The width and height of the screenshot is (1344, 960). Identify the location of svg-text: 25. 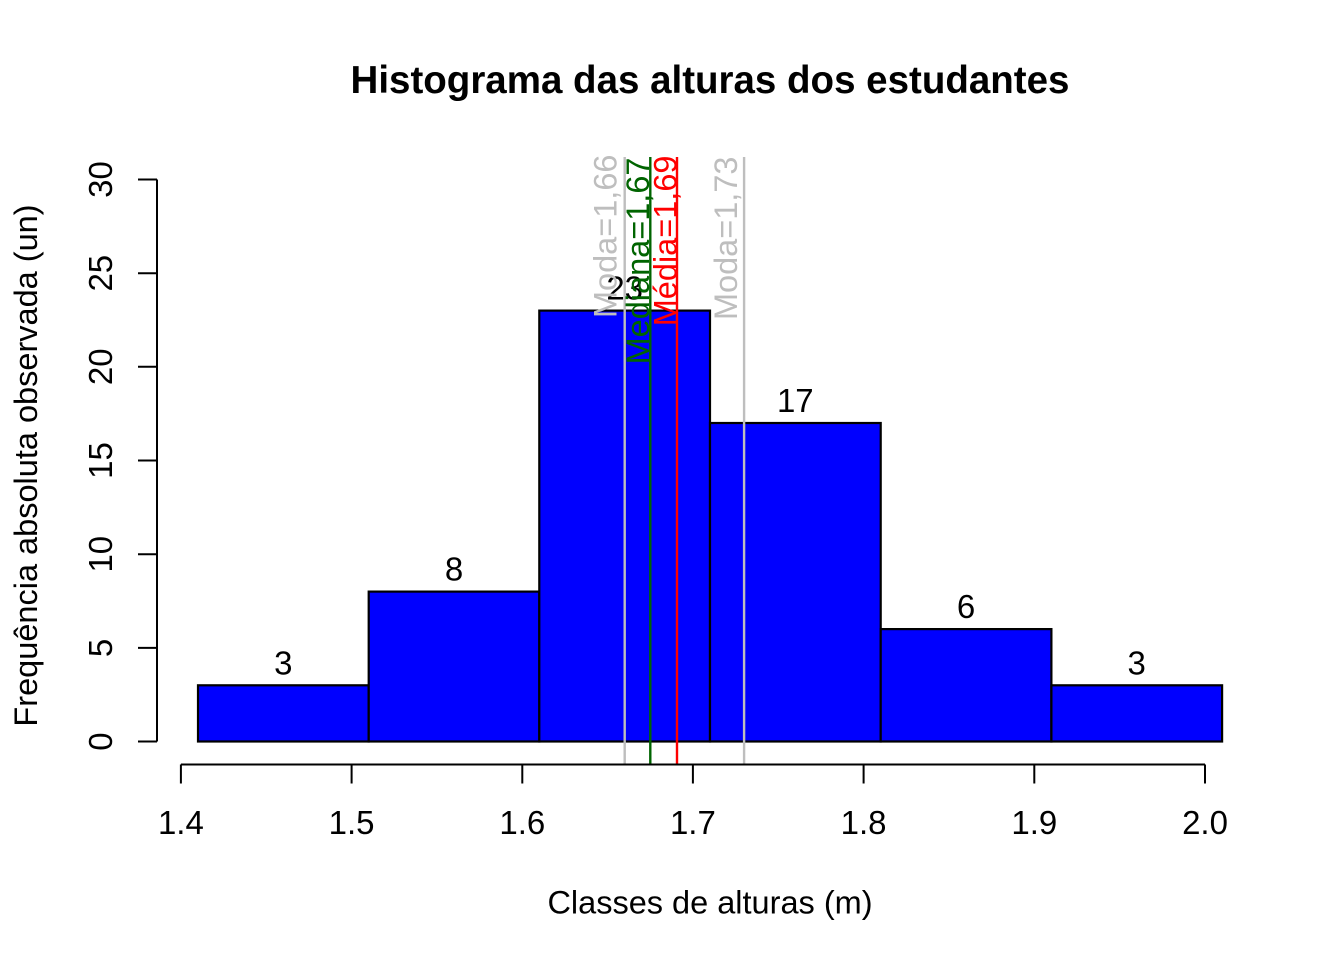
(100, 273).